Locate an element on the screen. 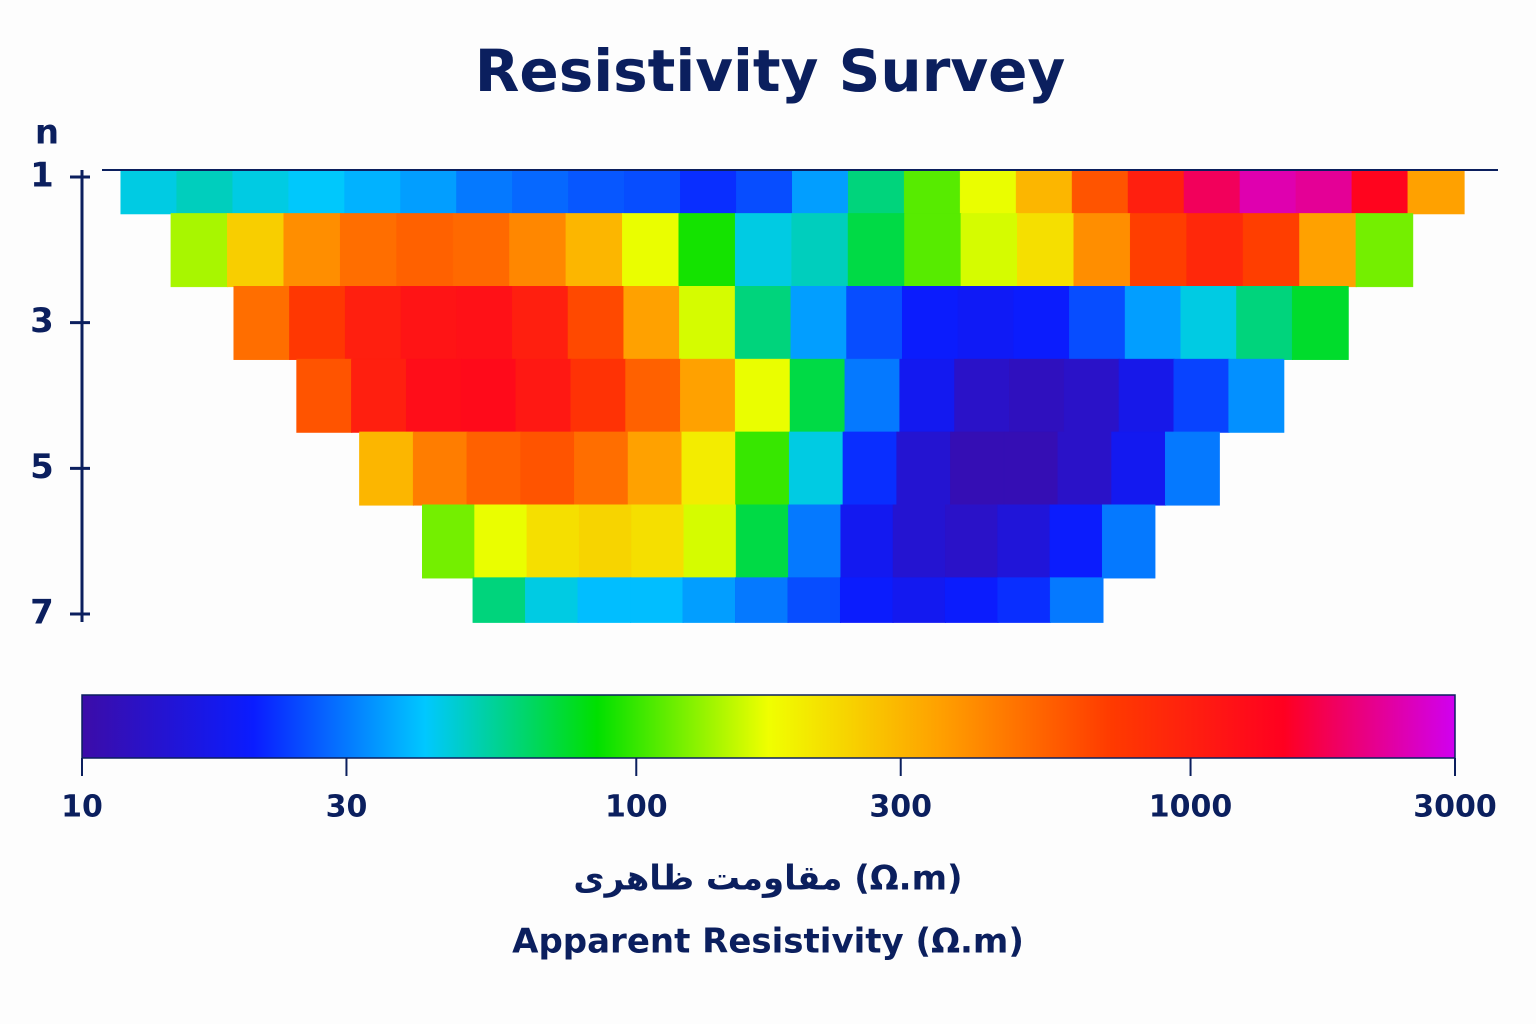 This screenshot has height=1024, width=1536. colorbar-label: Apparent Resistivity (Ω.m) is located at coordinates (768, 942).